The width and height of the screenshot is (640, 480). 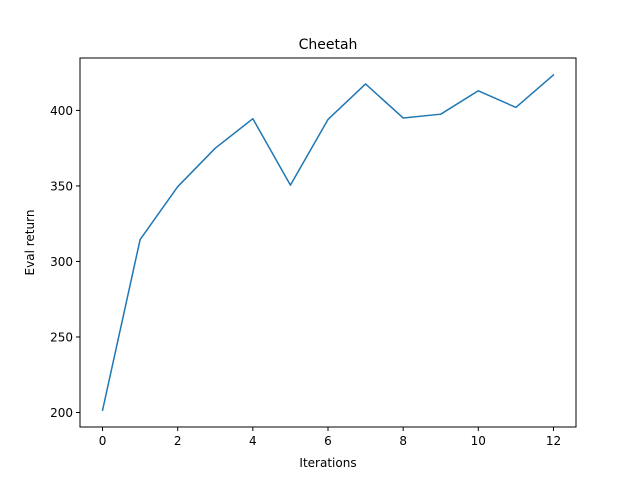 What do you see at coordinates (61, 262) in the screenshot?
I see `y-tick-label: 300` at bounding box center [61, 262].